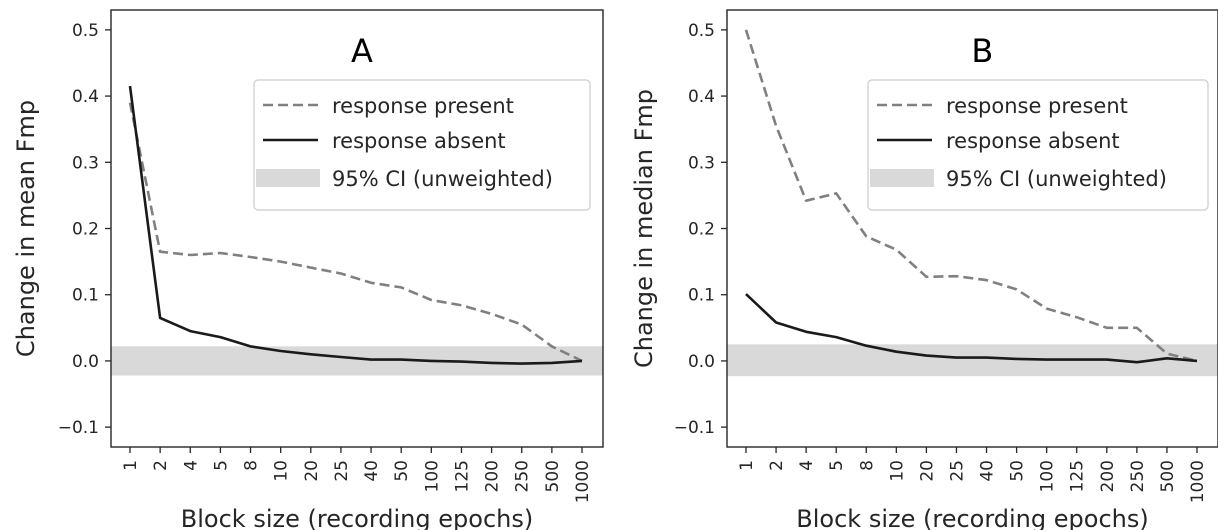 This screenshot has height=530, width=1218. What do you see at coordinates (432, 476) in the screenshot?
I see `panel-a-xtick-label: 100` at bounding box center [432, 476].